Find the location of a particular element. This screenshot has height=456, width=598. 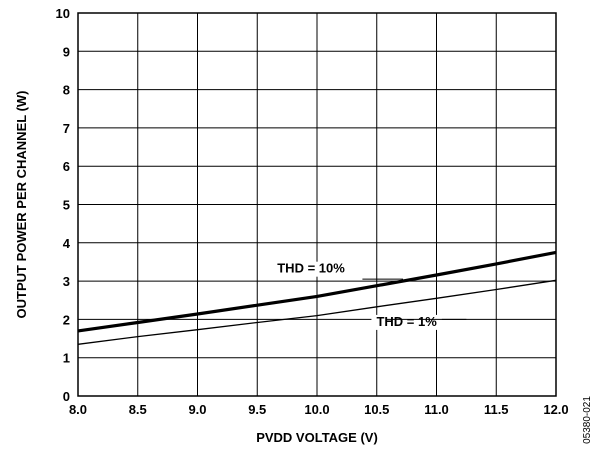

x-tick-labels: 8.0 8.5 9.0 9.5 10.0 10.5 11.0 11.5 12.0 is located at coordinates (319, 409).